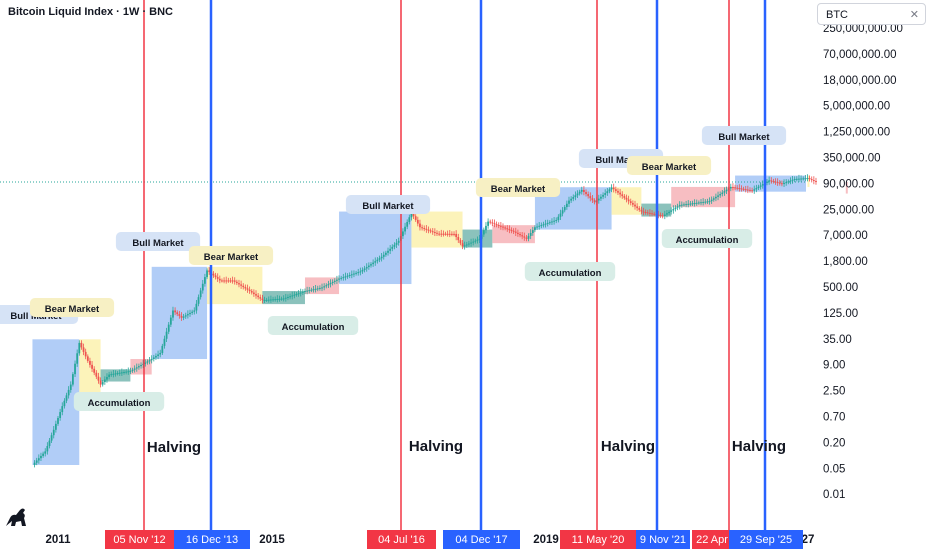  Describe the element at coordinates (914, 15) in the screenshot. I see `close-icon: ✕` at that location.